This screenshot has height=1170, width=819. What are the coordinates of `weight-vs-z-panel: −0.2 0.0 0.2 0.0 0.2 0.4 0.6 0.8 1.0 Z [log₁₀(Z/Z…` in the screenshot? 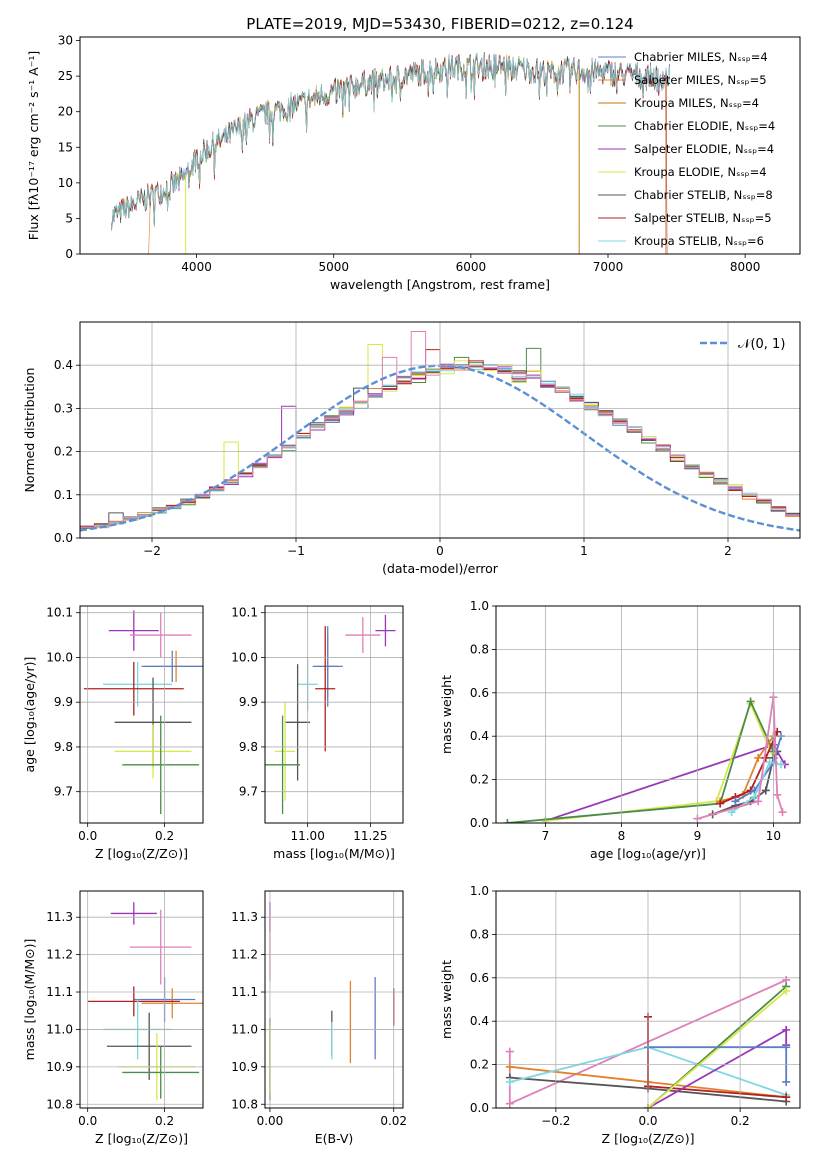 It's located at (620, 1015).